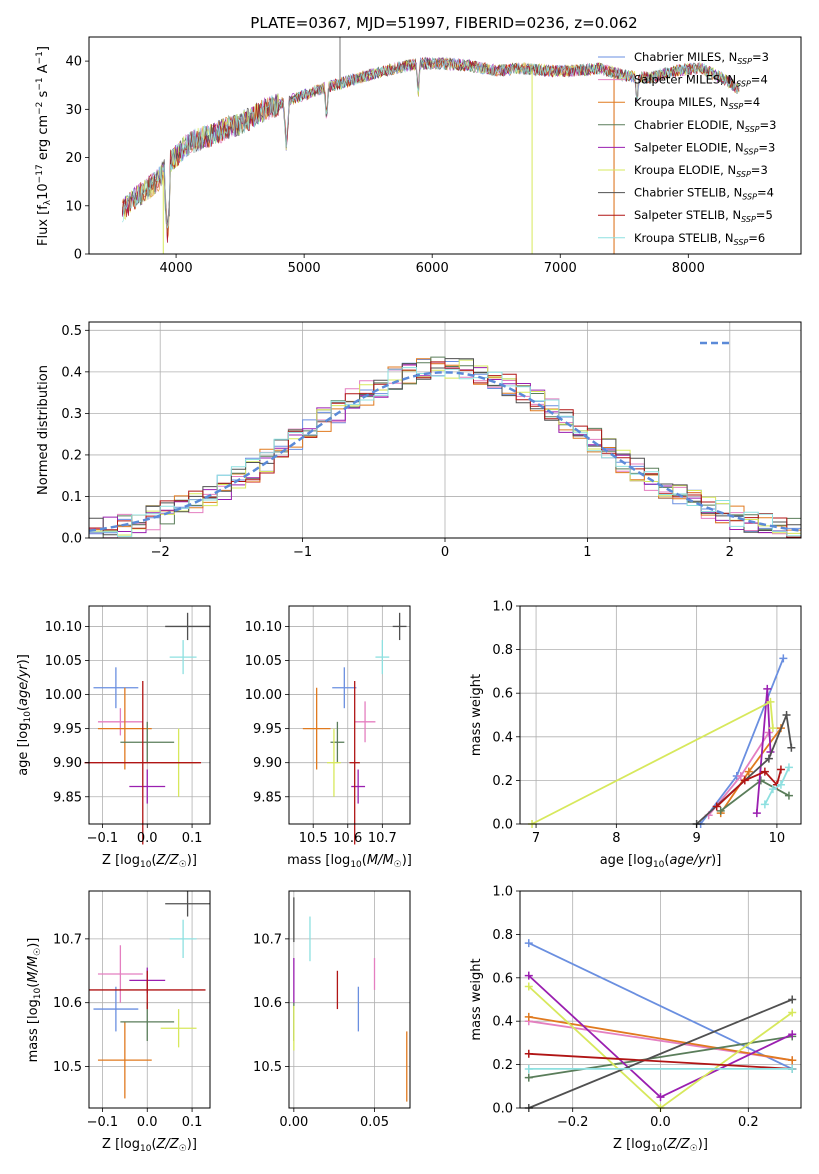 This screenshot has height=1174, width=819. Describe the element at coordinates (573, 1122) in the screenshot. I see `x-tick-label: −0.2` at that location.